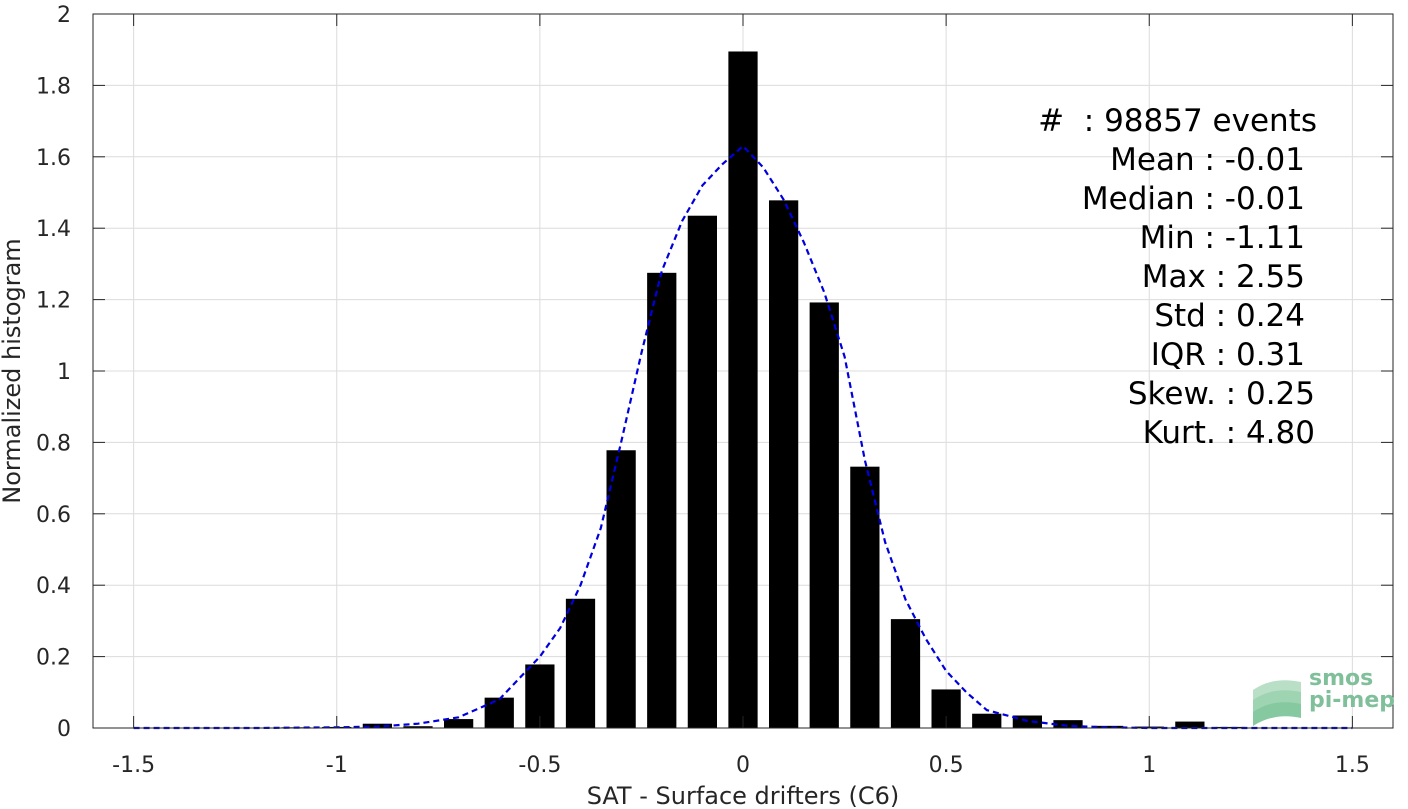 The height and width of the screenshot is (809, 1408). Describe the element at coordinates (1228, 433) in the screenshot. I see `stat-line: Kurt. : 4.80` at that location.